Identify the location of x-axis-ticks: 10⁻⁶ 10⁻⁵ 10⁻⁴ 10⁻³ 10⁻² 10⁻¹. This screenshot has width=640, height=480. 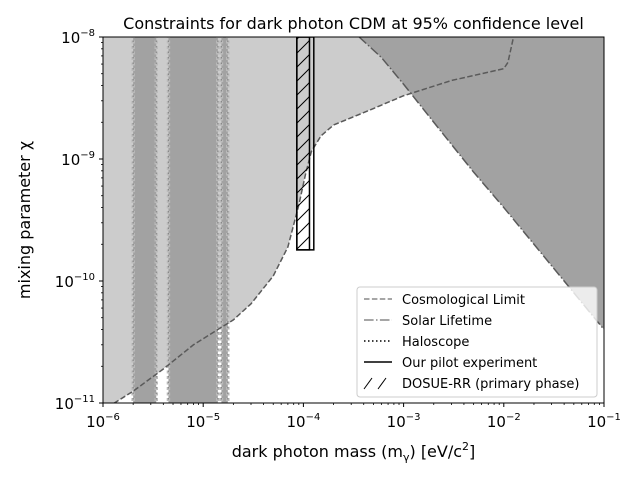
(353, 417).